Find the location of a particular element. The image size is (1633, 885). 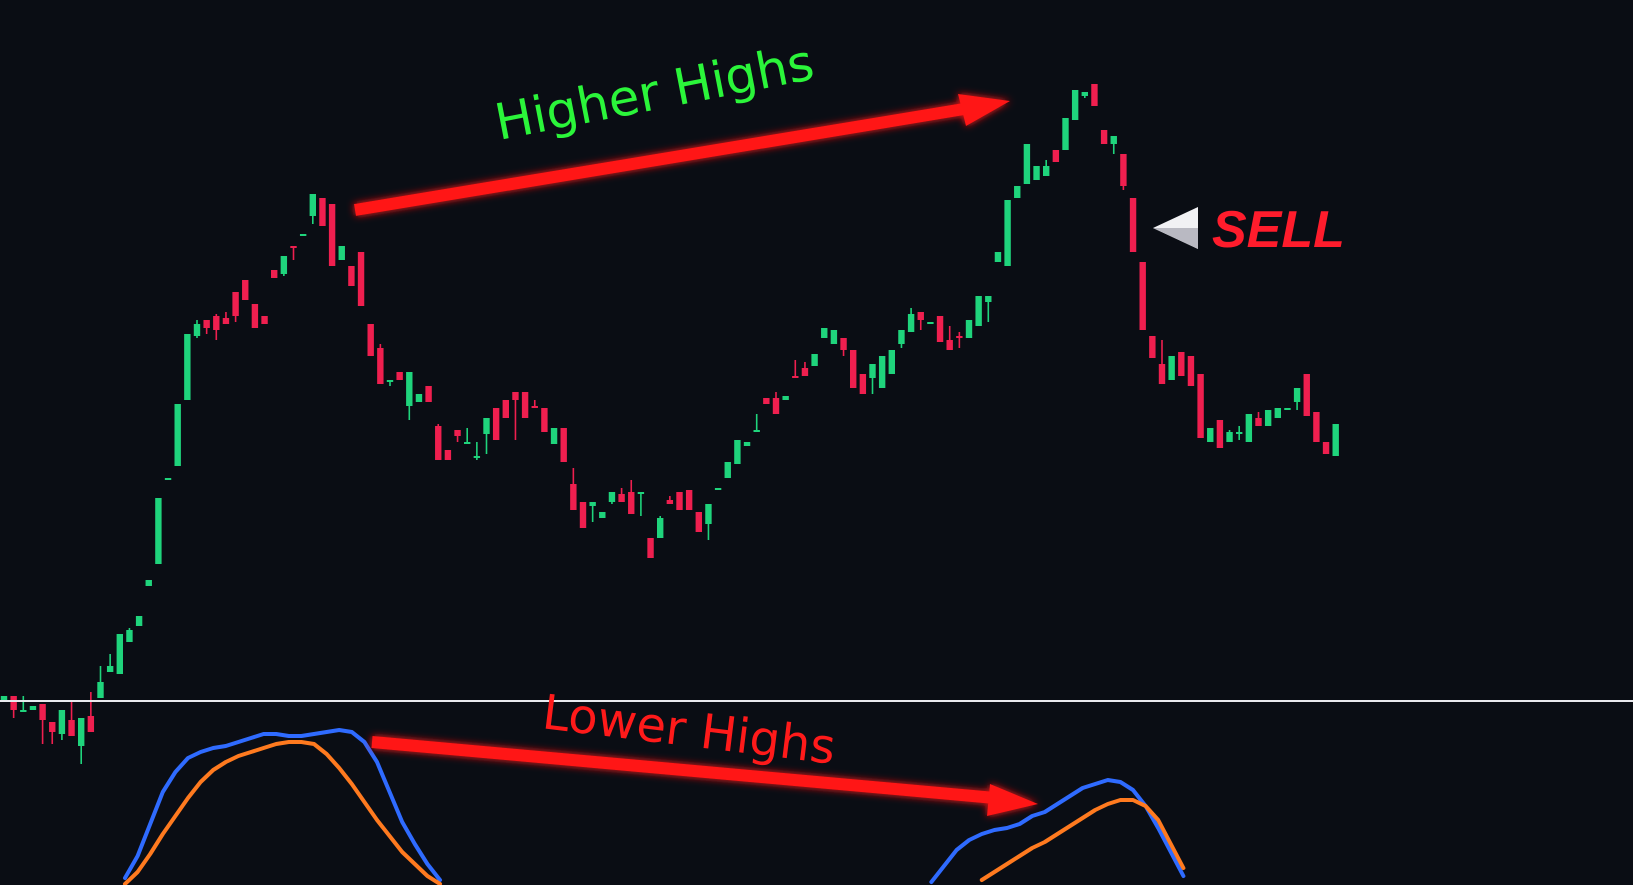

higher-highs-label: Higher Highs is located at coordinates (654, 92).